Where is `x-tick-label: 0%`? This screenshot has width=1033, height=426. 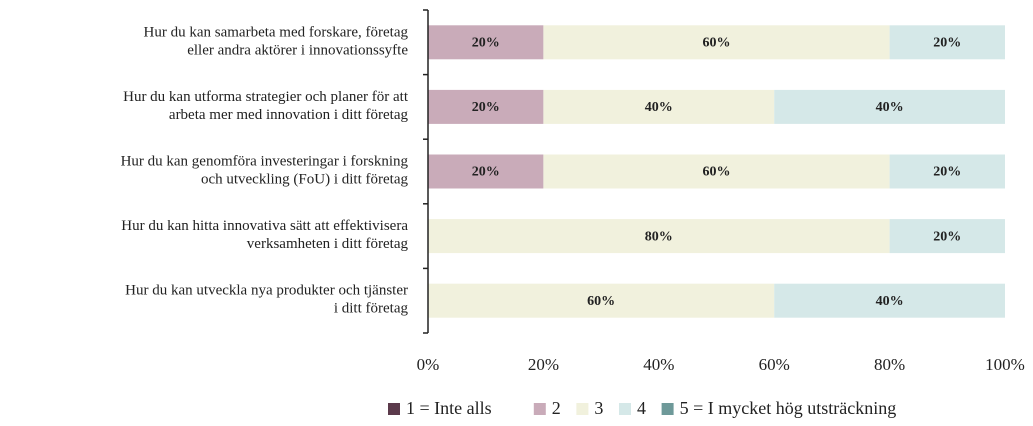 x-tick-label: 0% is located at coordinates (428, 364).